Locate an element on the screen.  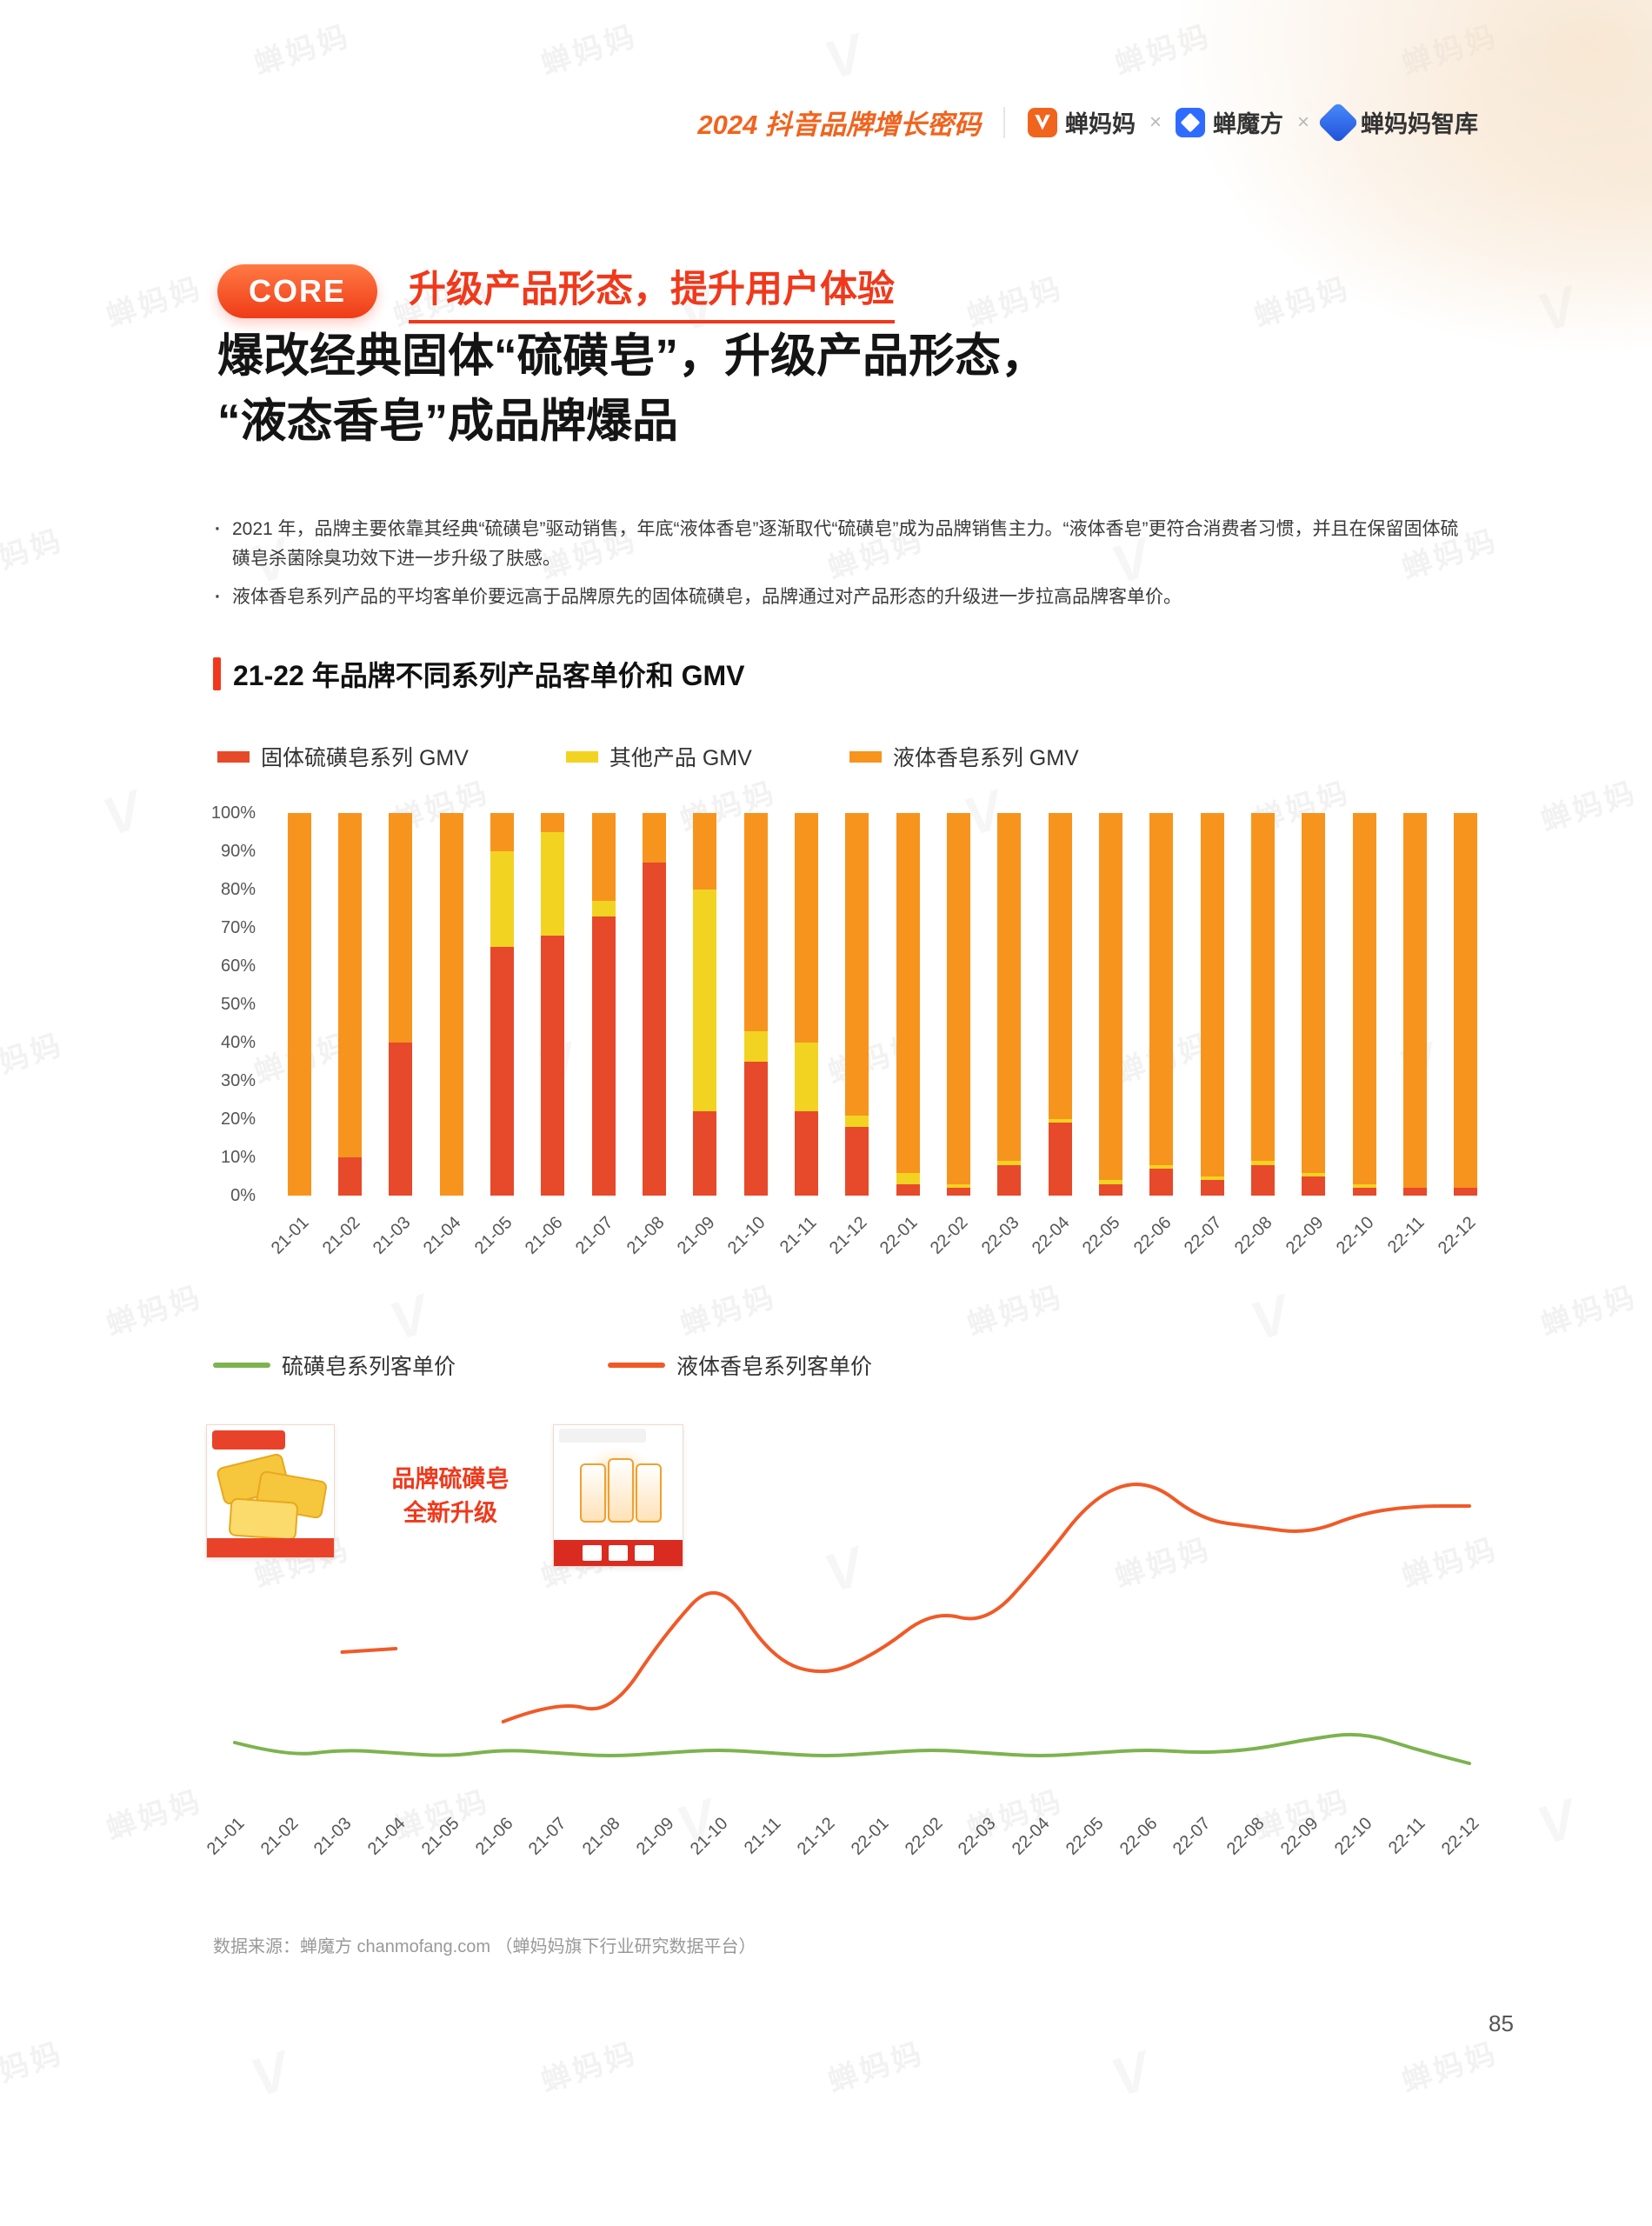
x-tick: 22-03 is located at coordinates (977, 1837).